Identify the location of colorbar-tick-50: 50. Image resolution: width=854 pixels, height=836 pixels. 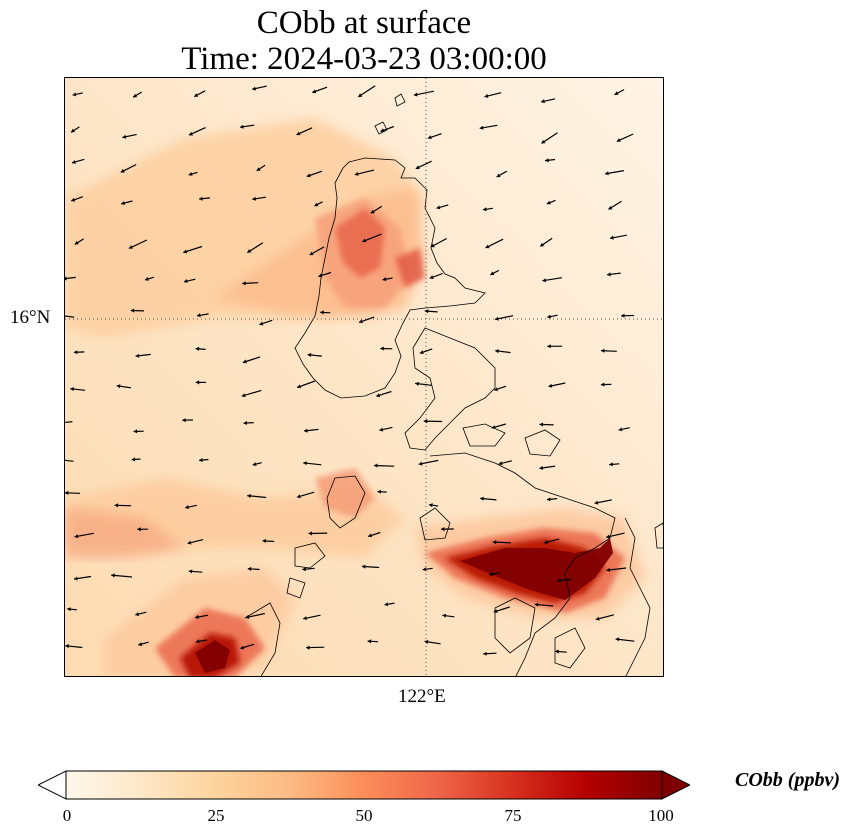
(364, 815).